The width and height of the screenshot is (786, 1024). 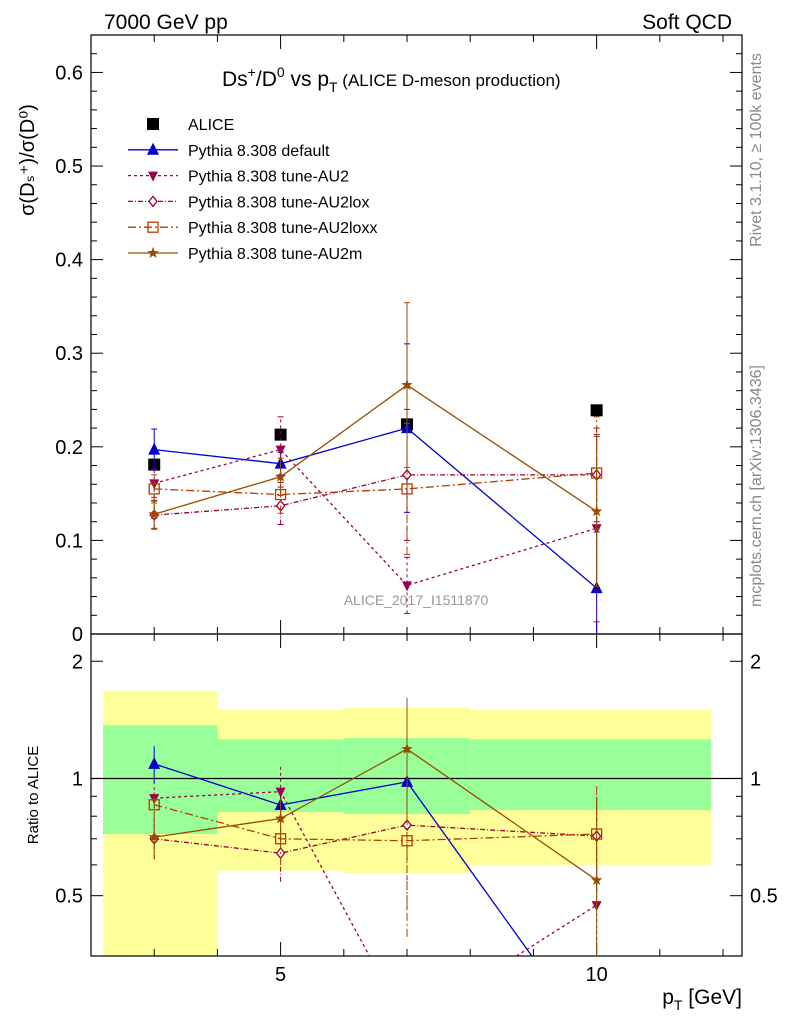 I want to click on ratio-xtick-label-1: 10, so click(x=597, y=975).